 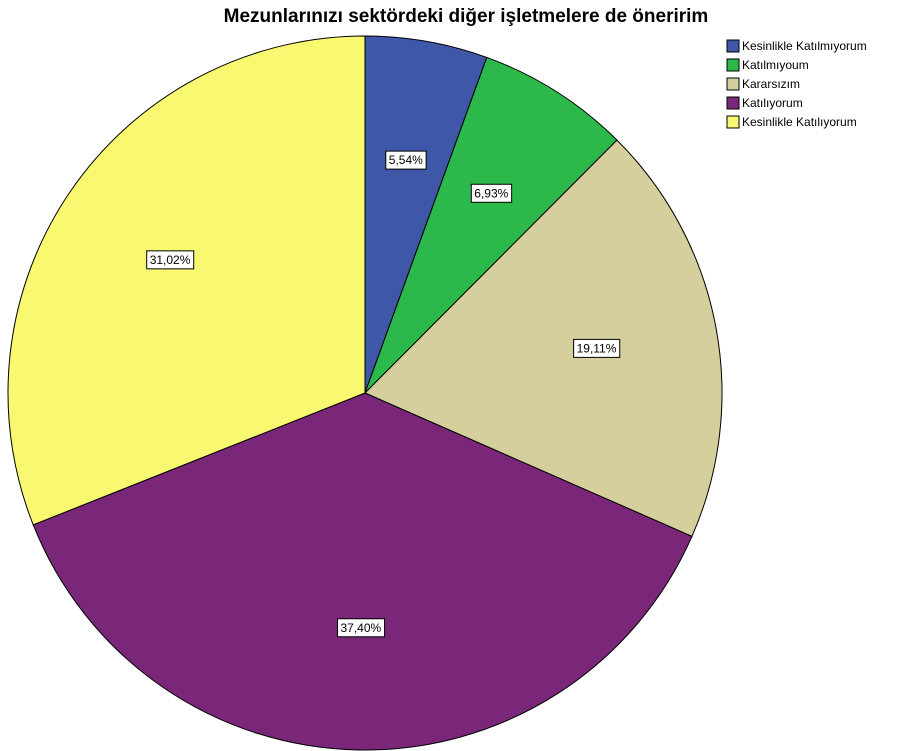 I want to click on data-label-text: 19,11%, so click(x=597, y=348).